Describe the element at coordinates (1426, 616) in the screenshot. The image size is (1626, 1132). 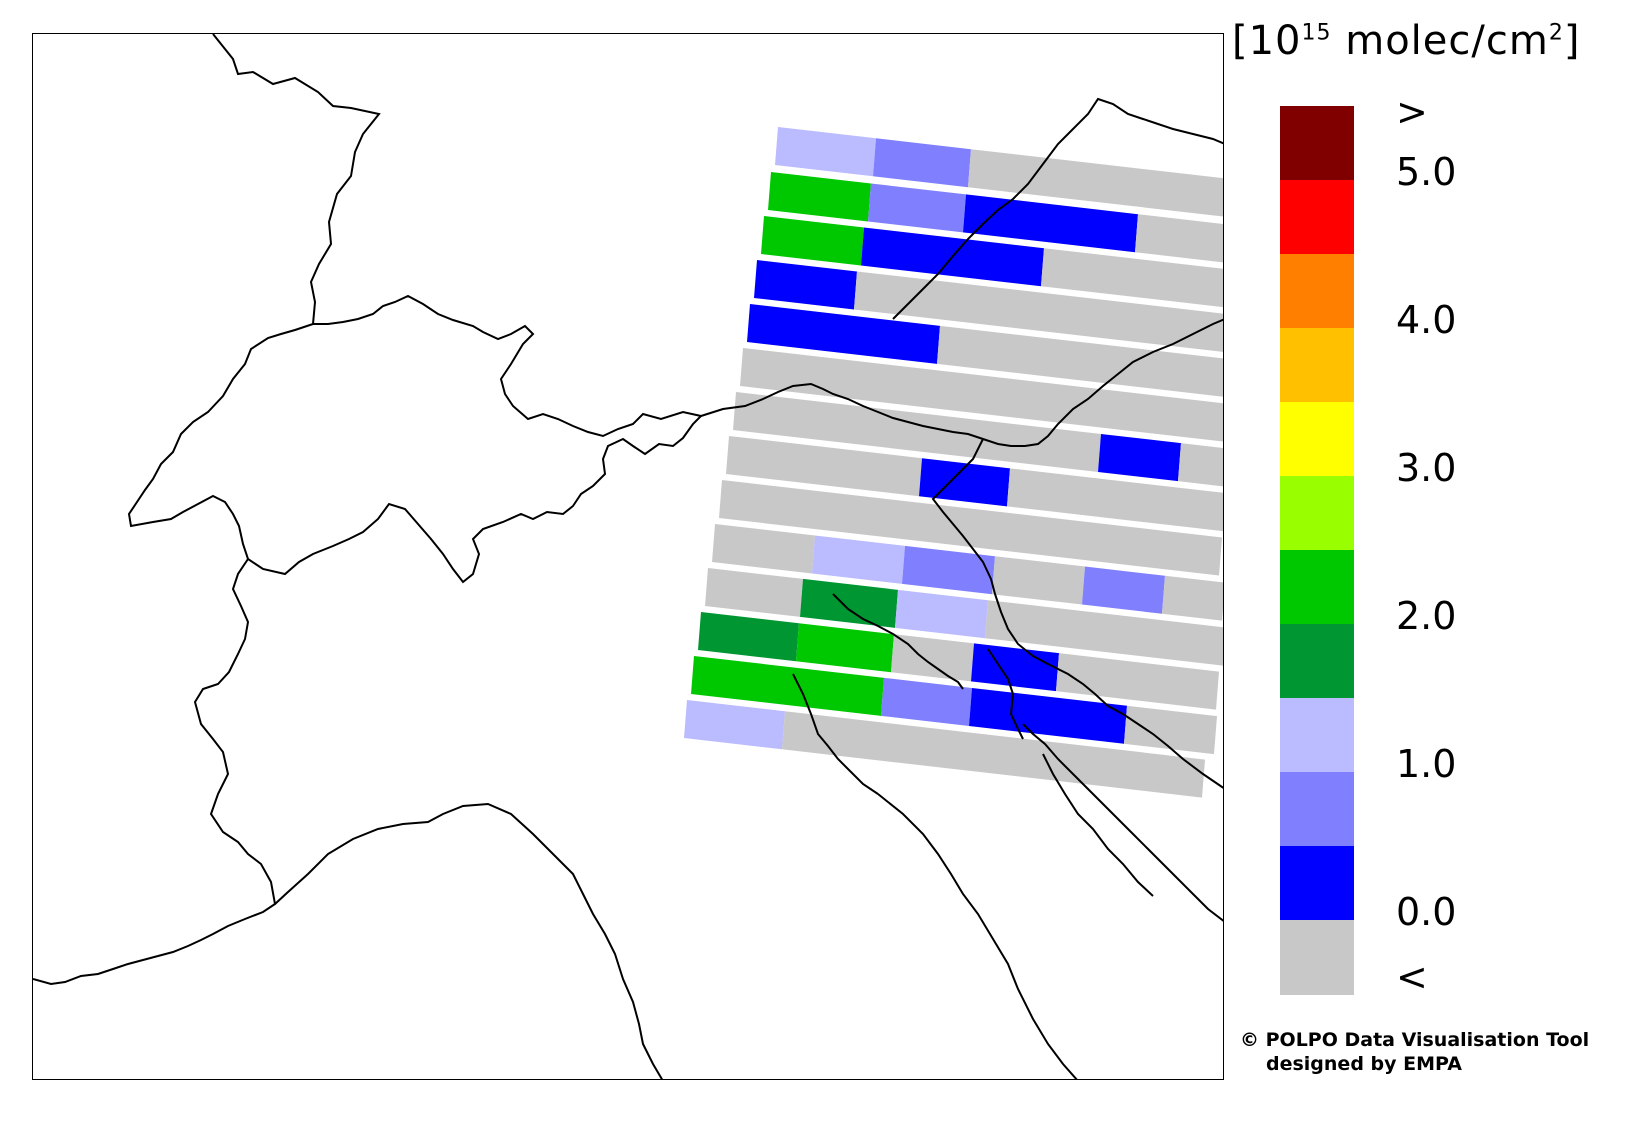
I see `colorbar-label-2: 2.0` at that location.